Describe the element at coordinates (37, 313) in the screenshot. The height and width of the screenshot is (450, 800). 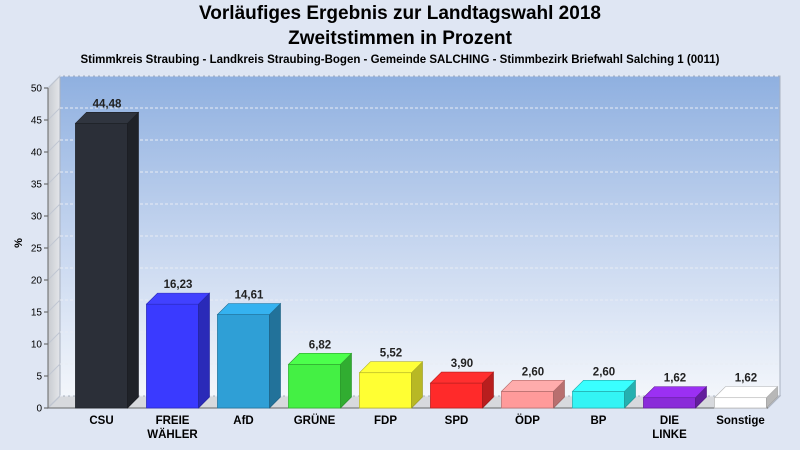
I see `y-tick-label: 15` at that location.